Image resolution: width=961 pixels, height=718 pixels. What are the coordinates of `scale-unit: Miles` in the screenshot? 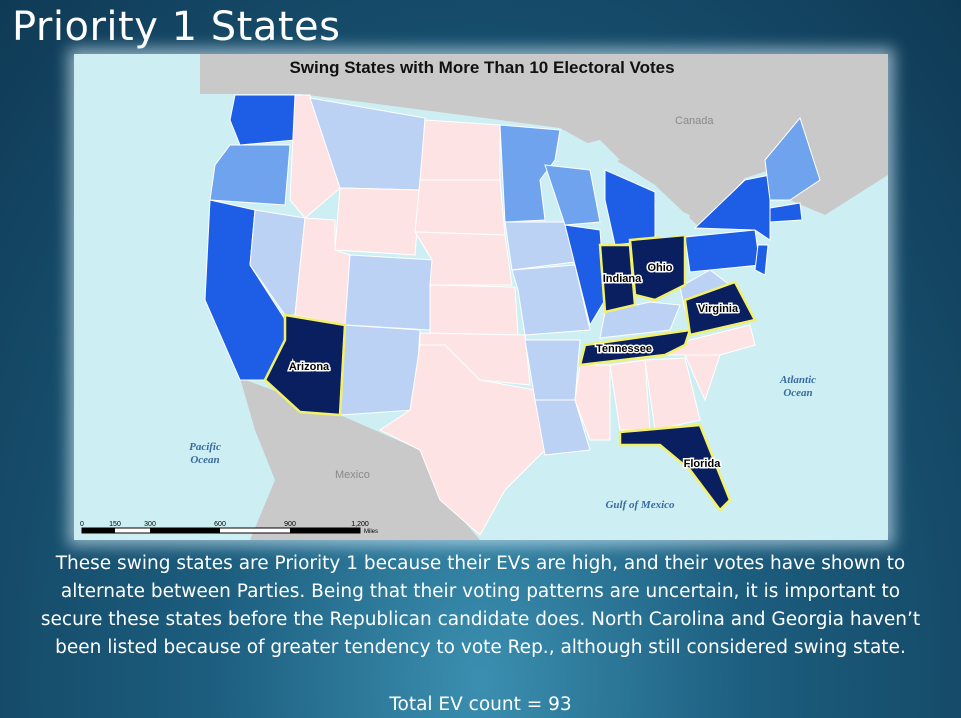 It's located at (371, 532).